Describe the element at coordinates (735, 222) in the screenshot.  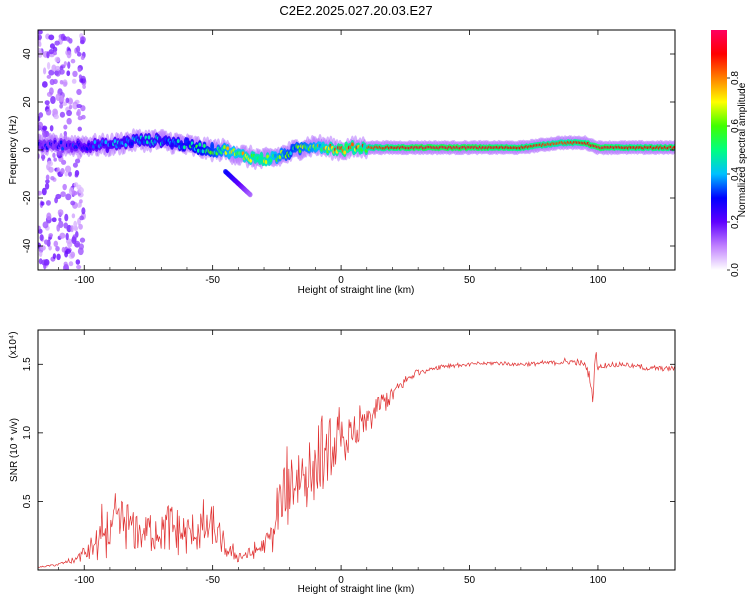
I see `colorbar-tick-label: 0.2` at that location.